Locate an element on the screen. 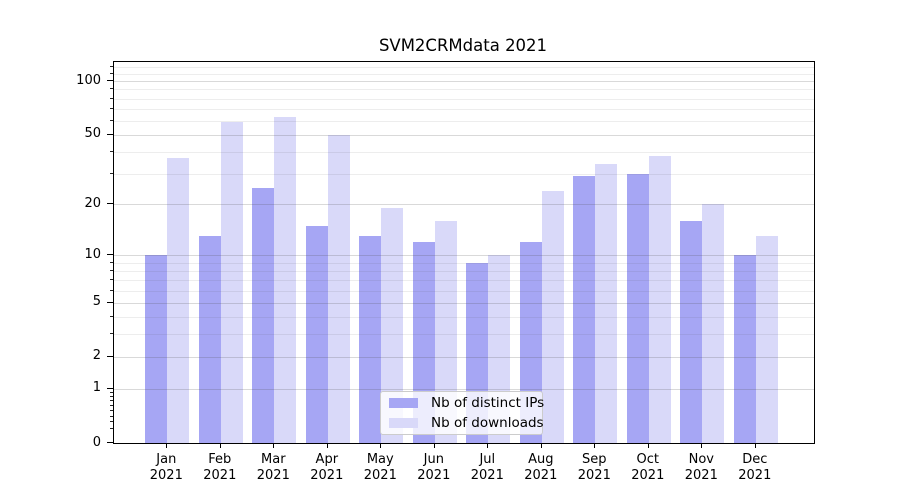  bar-downloads-mar is located at coordinates (285, 280).